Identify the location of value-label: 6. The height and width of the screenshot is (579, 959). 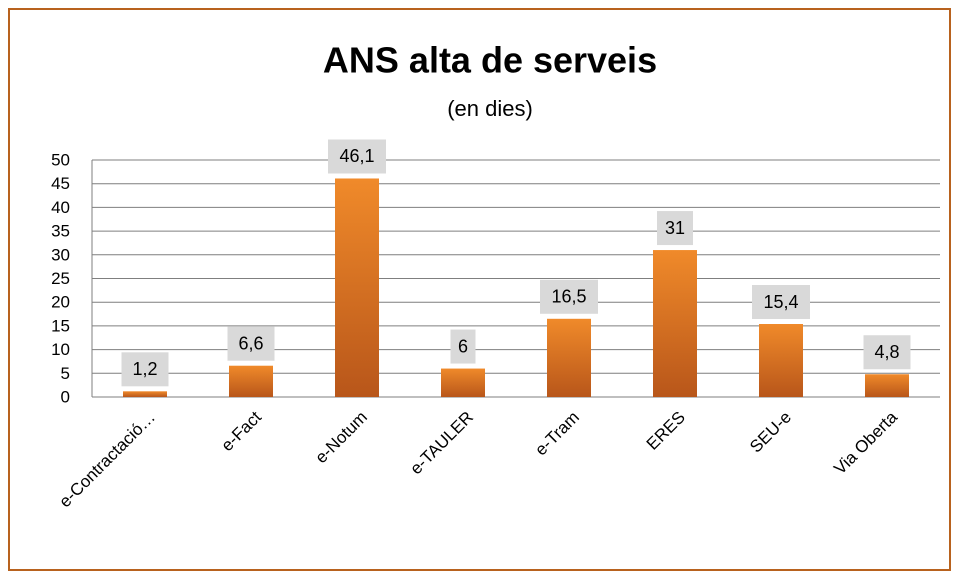
(463, 346).